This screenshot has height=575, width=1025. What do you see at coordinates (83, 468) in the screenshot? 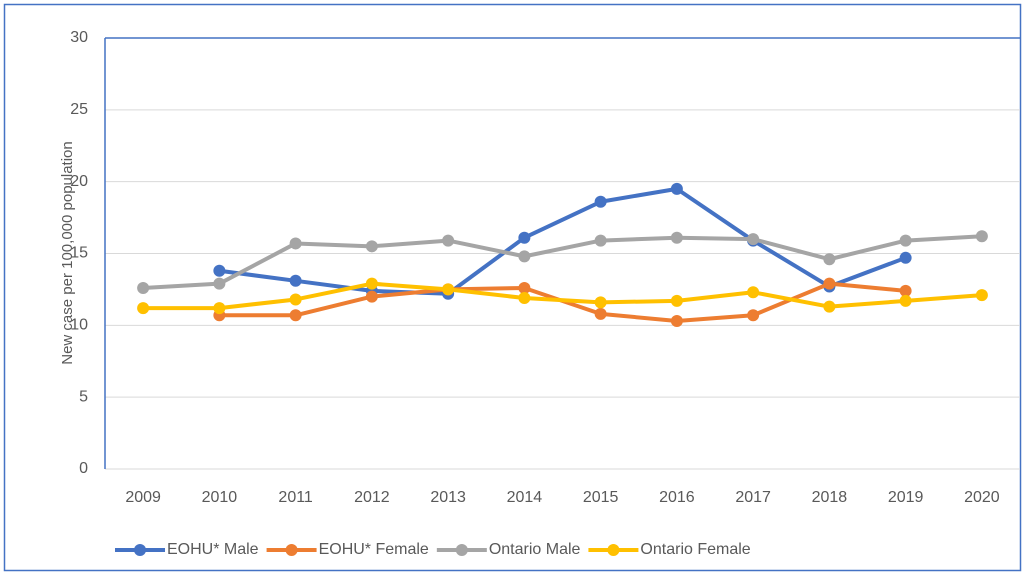
I see `y-tick-label: 0` at bounding box center [83, 468].